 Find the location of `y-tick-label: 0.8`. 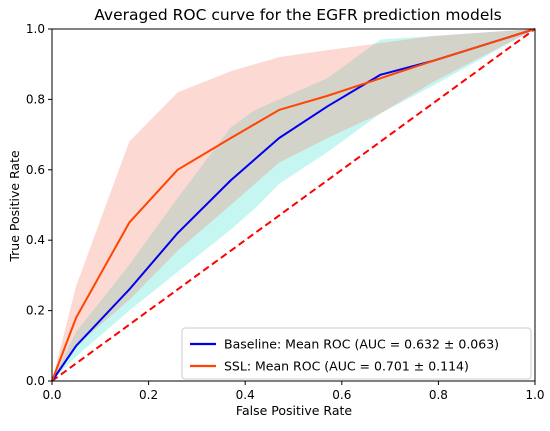

y-tick-label: 0.8 is located at coordinates (35, 99).